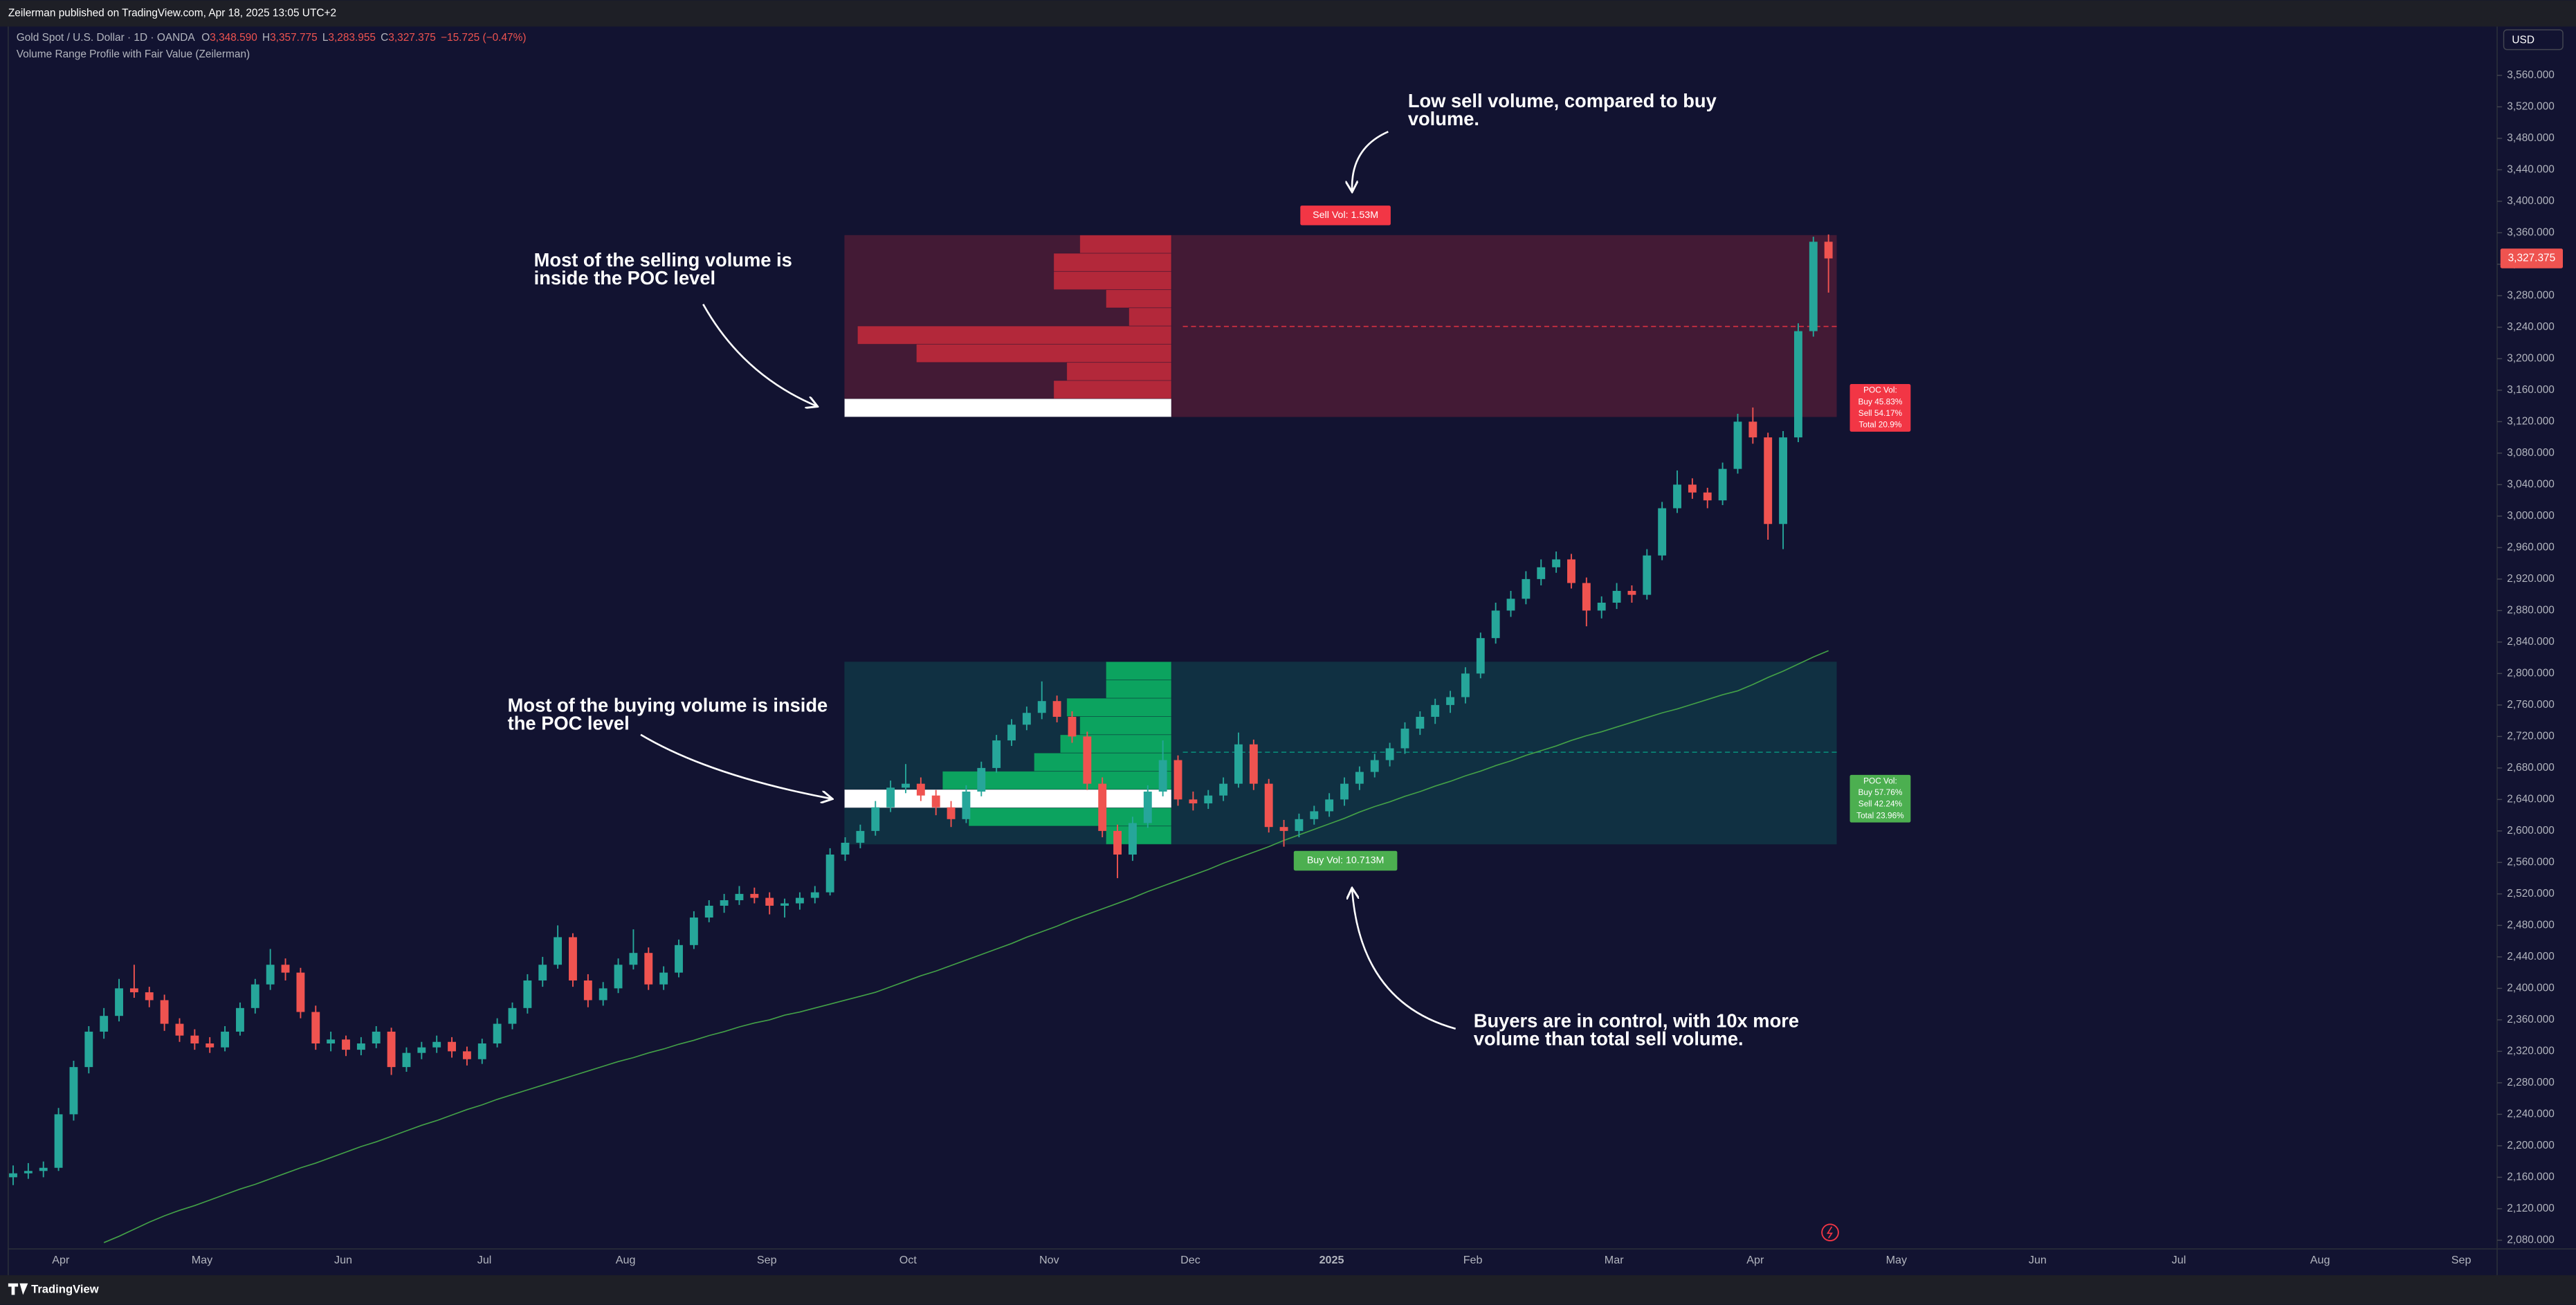 This screenshot has height=1305, width=2576. I want to click on poc-box, so click(1880, 407).